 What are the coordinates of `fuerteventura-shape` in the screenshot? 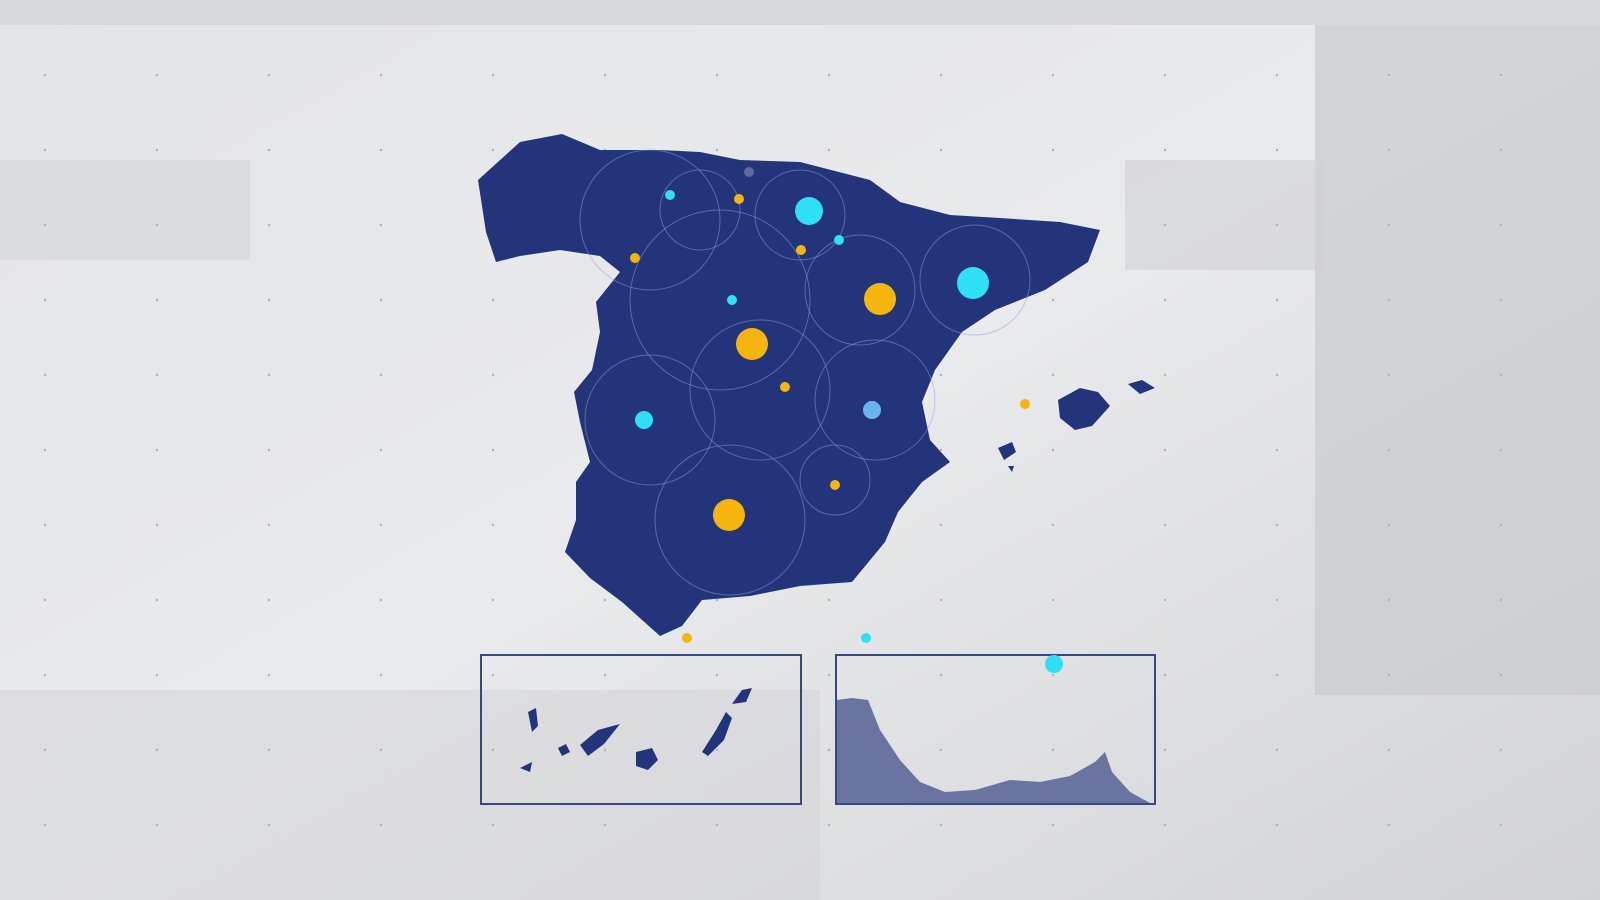 It's located at (717, 734).